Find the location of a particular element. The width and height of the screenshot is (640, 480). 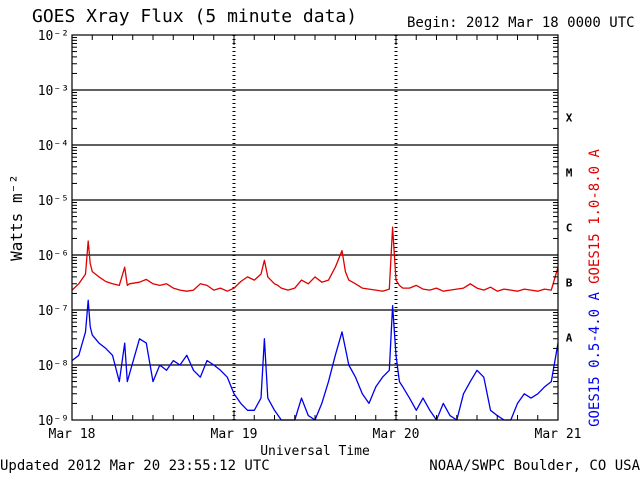

y-tick-label: 10⁻⁹ is located at coordinates (53, 421).